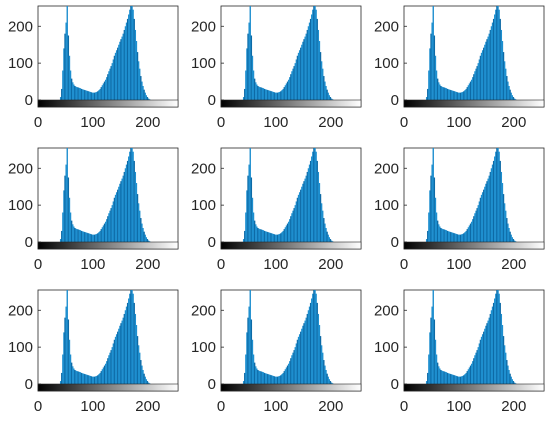  I want to click on x-tick-label: 100, so click(275, 406).